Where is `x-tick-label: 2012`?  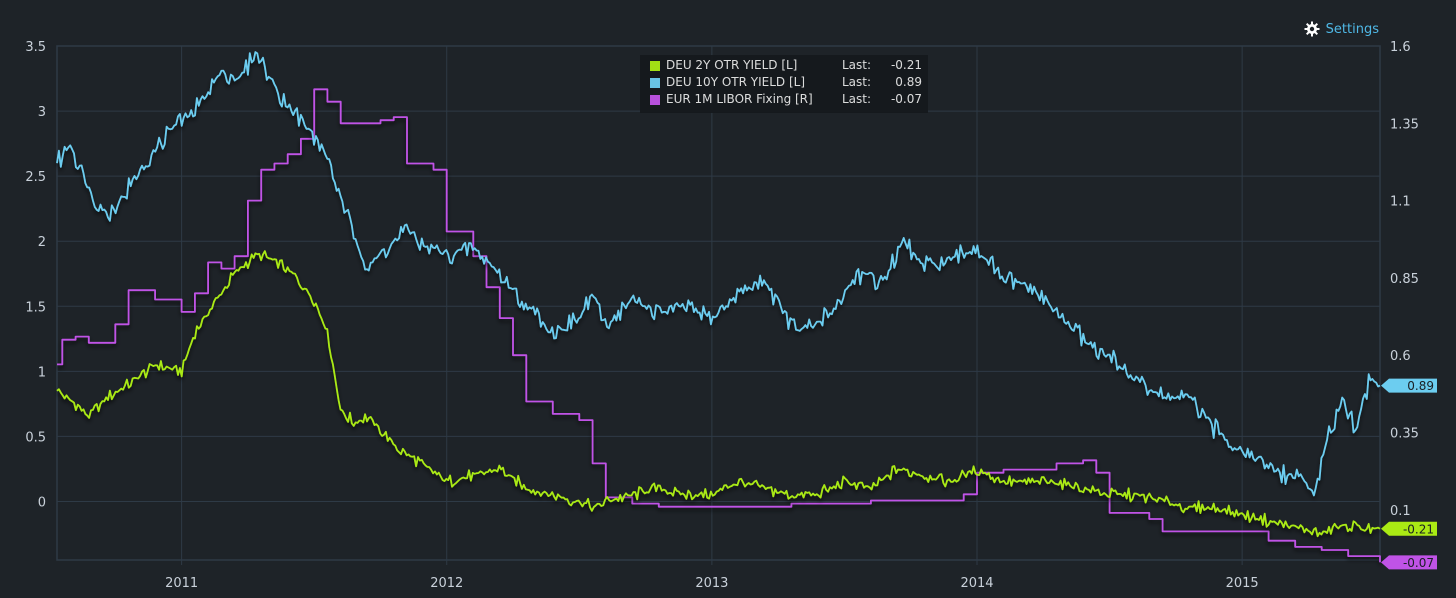
x-tick-label: 2012 is located at coordinates (446, 583).